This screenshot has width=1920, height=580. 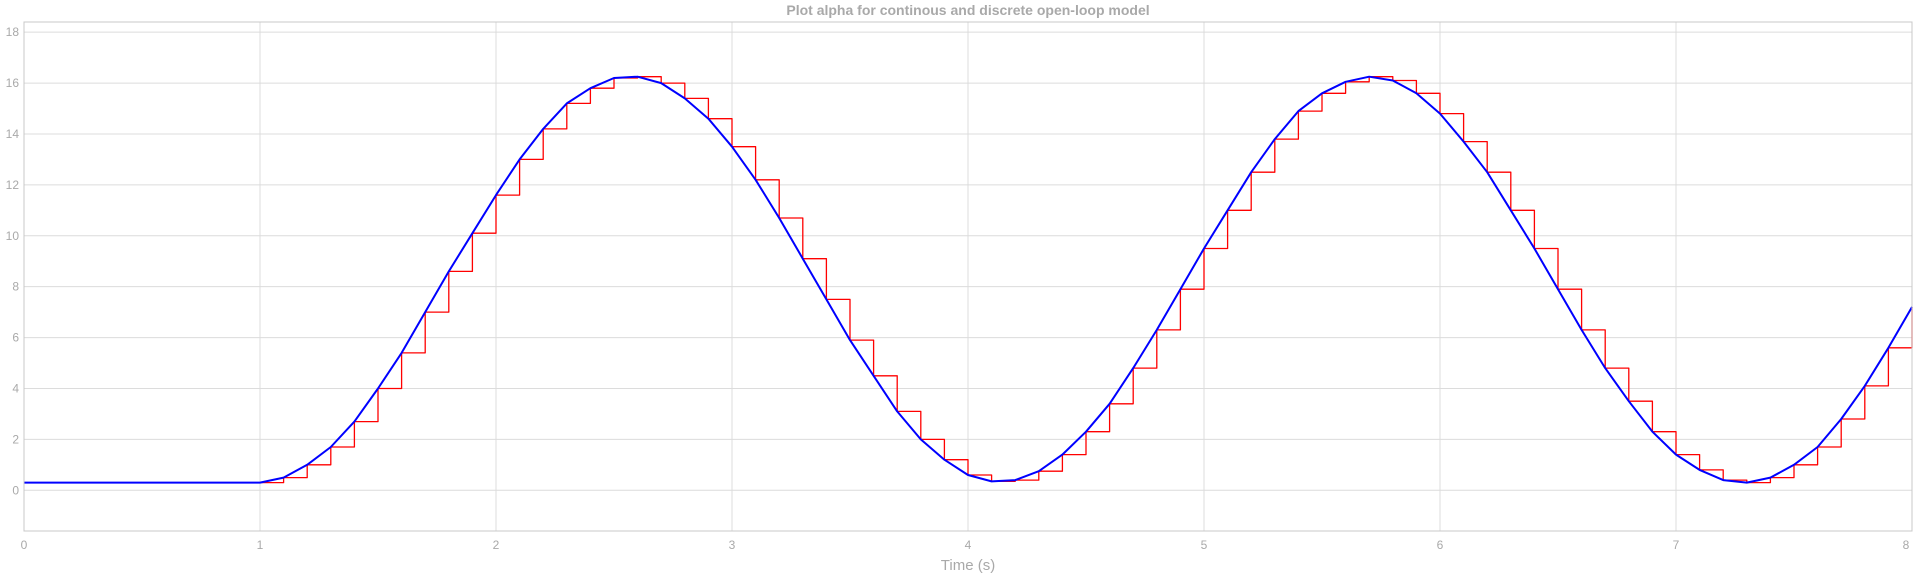 What do you see at coordinates (1440, 545) in the screenshot?
I see `x-tick-label: 6` at bounding box center [1440, 545].